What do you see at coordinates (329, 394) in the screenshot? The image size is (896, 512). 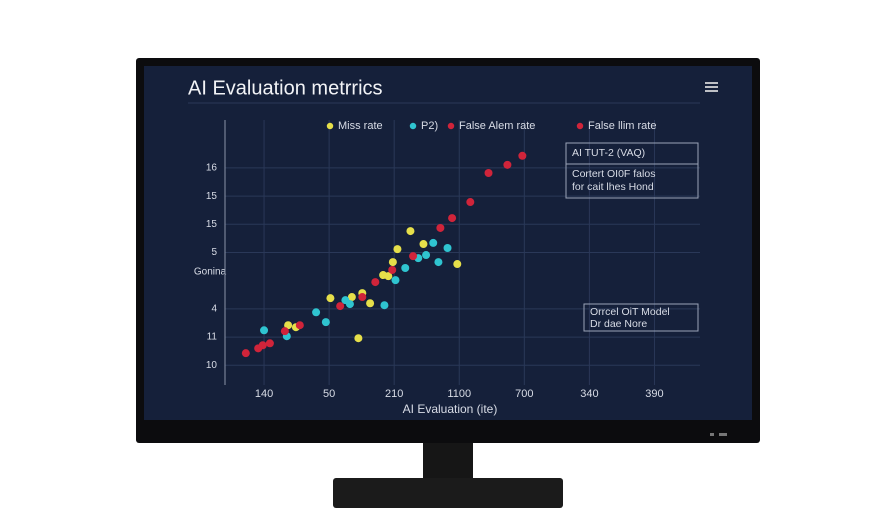 I see `x-tick-label: 50` at bounding box center [329, 394].